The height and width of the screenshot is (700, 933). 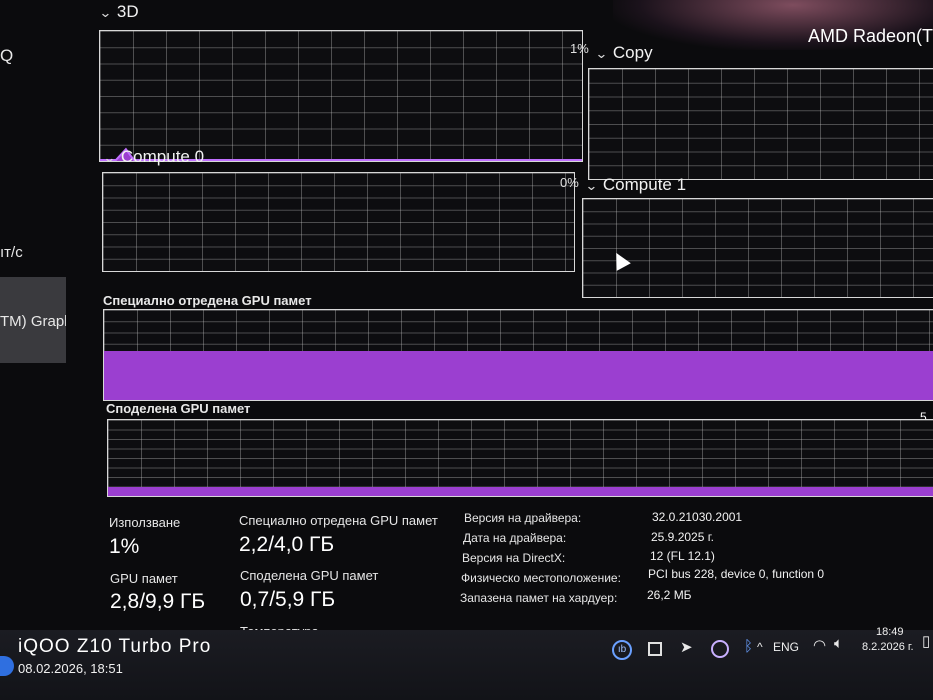 I want to click on dedicated-memory-graph, so click(x=518, y=355).